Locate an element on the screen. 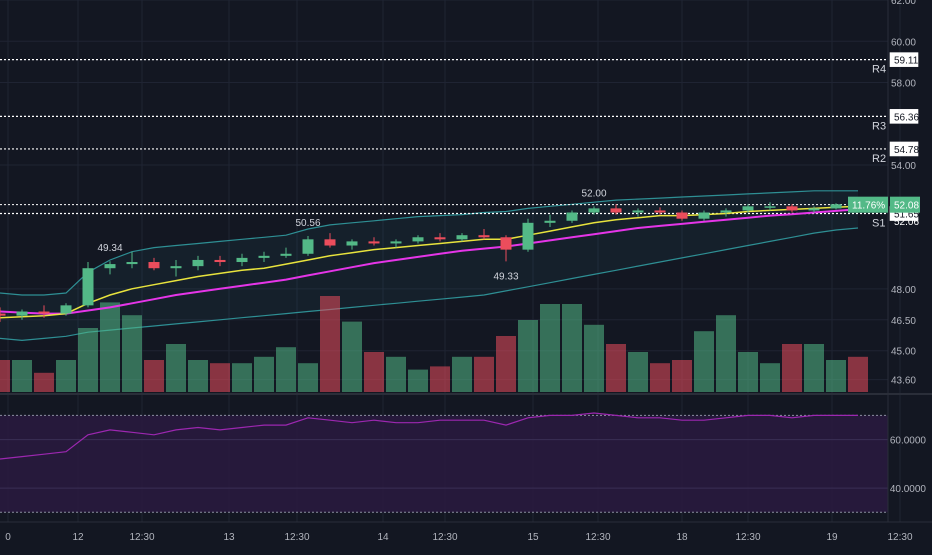 The height and width of the screenshot is (555, 932). time-tick-label: 19 is located at coordinates (832, 537).